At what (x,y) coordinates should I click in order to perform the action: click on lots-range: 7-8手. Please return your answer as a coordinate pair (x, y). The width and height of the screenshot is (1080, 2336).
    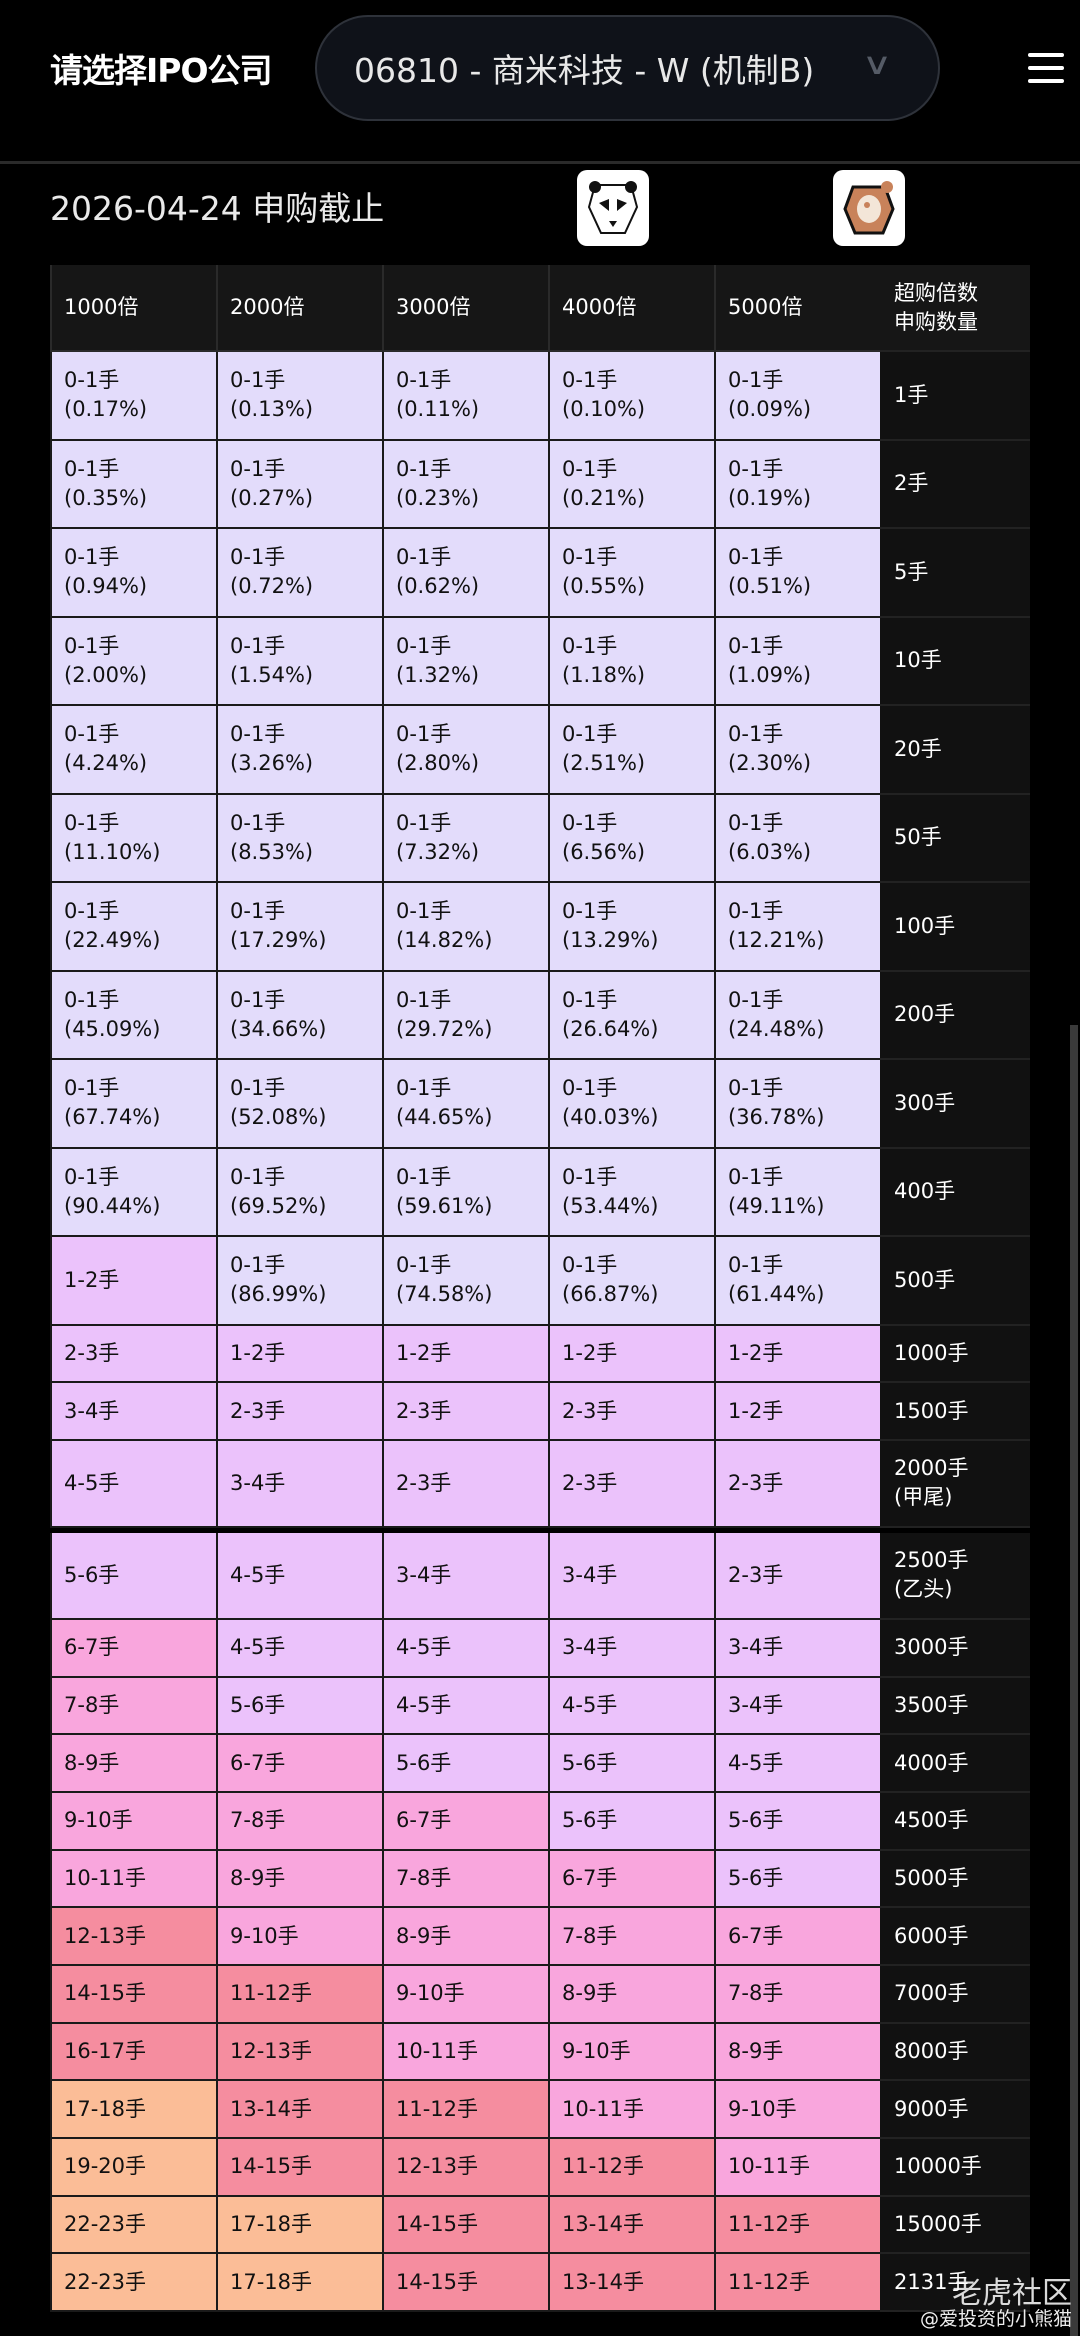
    Looking at the image, I should click on (258, 1820).